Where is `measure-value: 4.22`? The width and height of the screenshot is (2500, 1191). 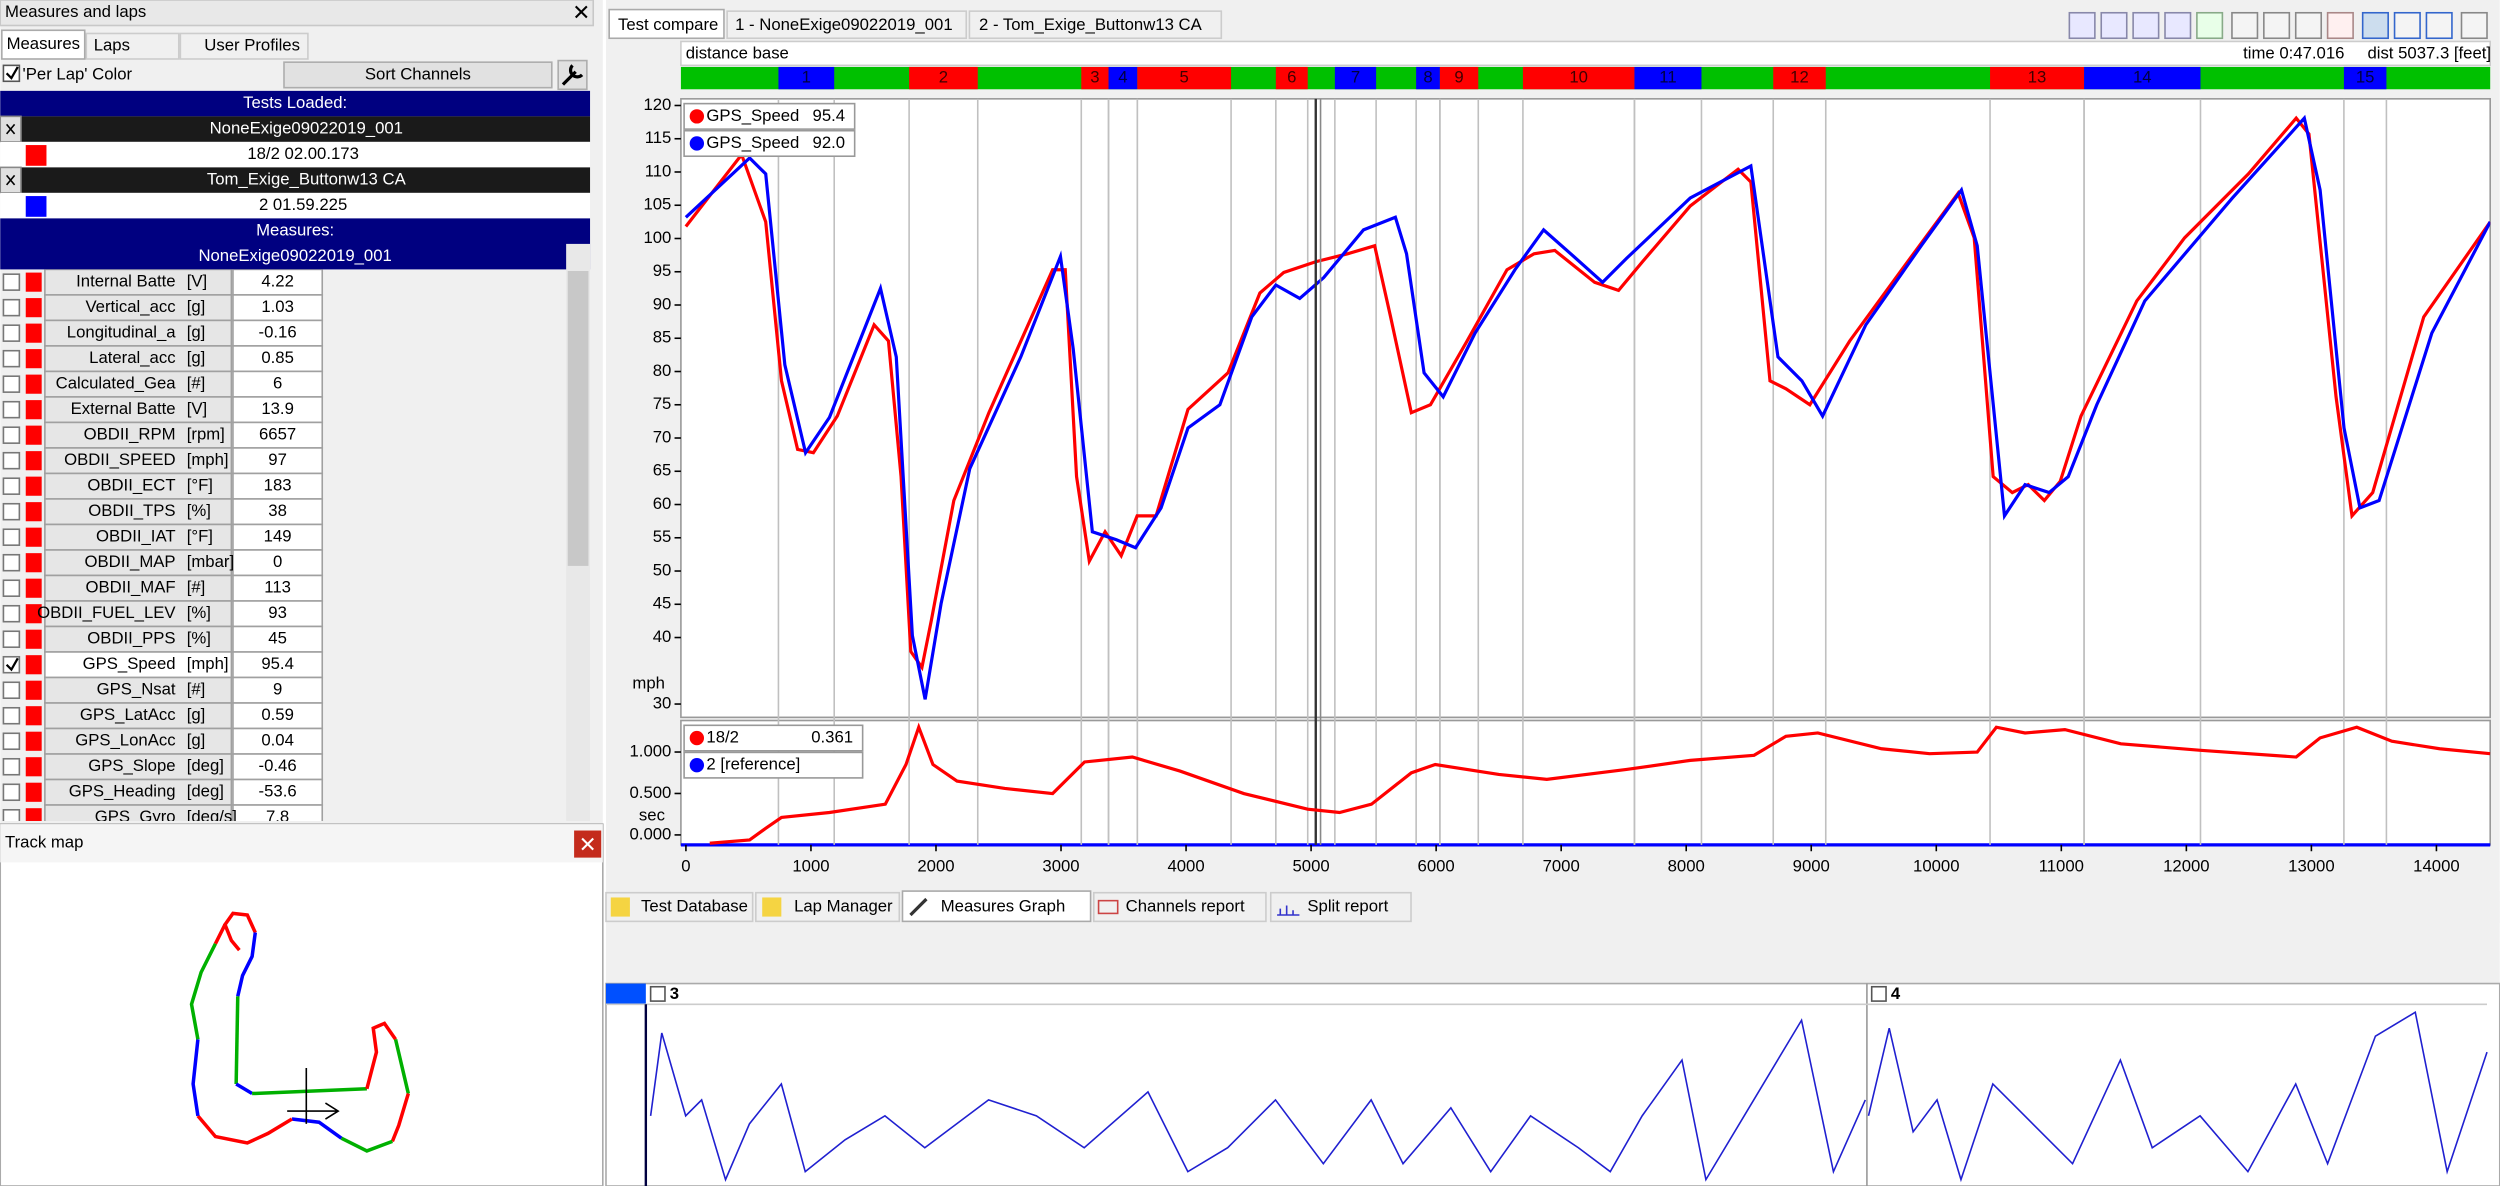 measure-value: 4.22 is located at coordinates (277, 281).